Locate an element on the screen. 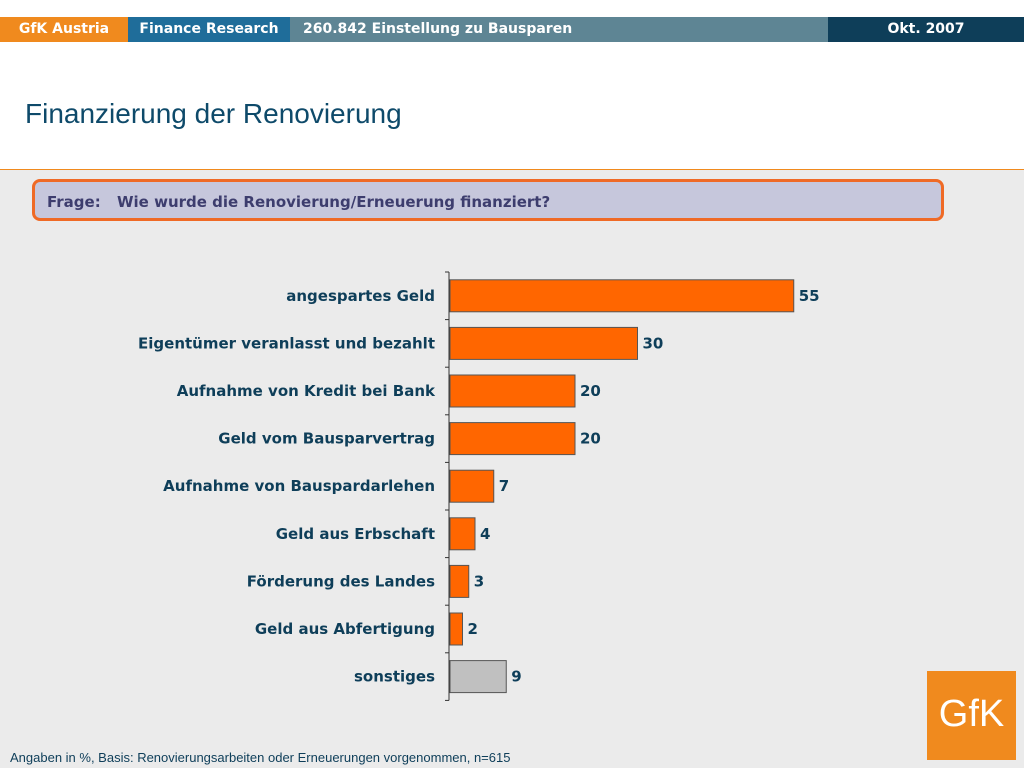 This screenshot has width=1024, height=768. title-divider is located at coordinates (512, 169).